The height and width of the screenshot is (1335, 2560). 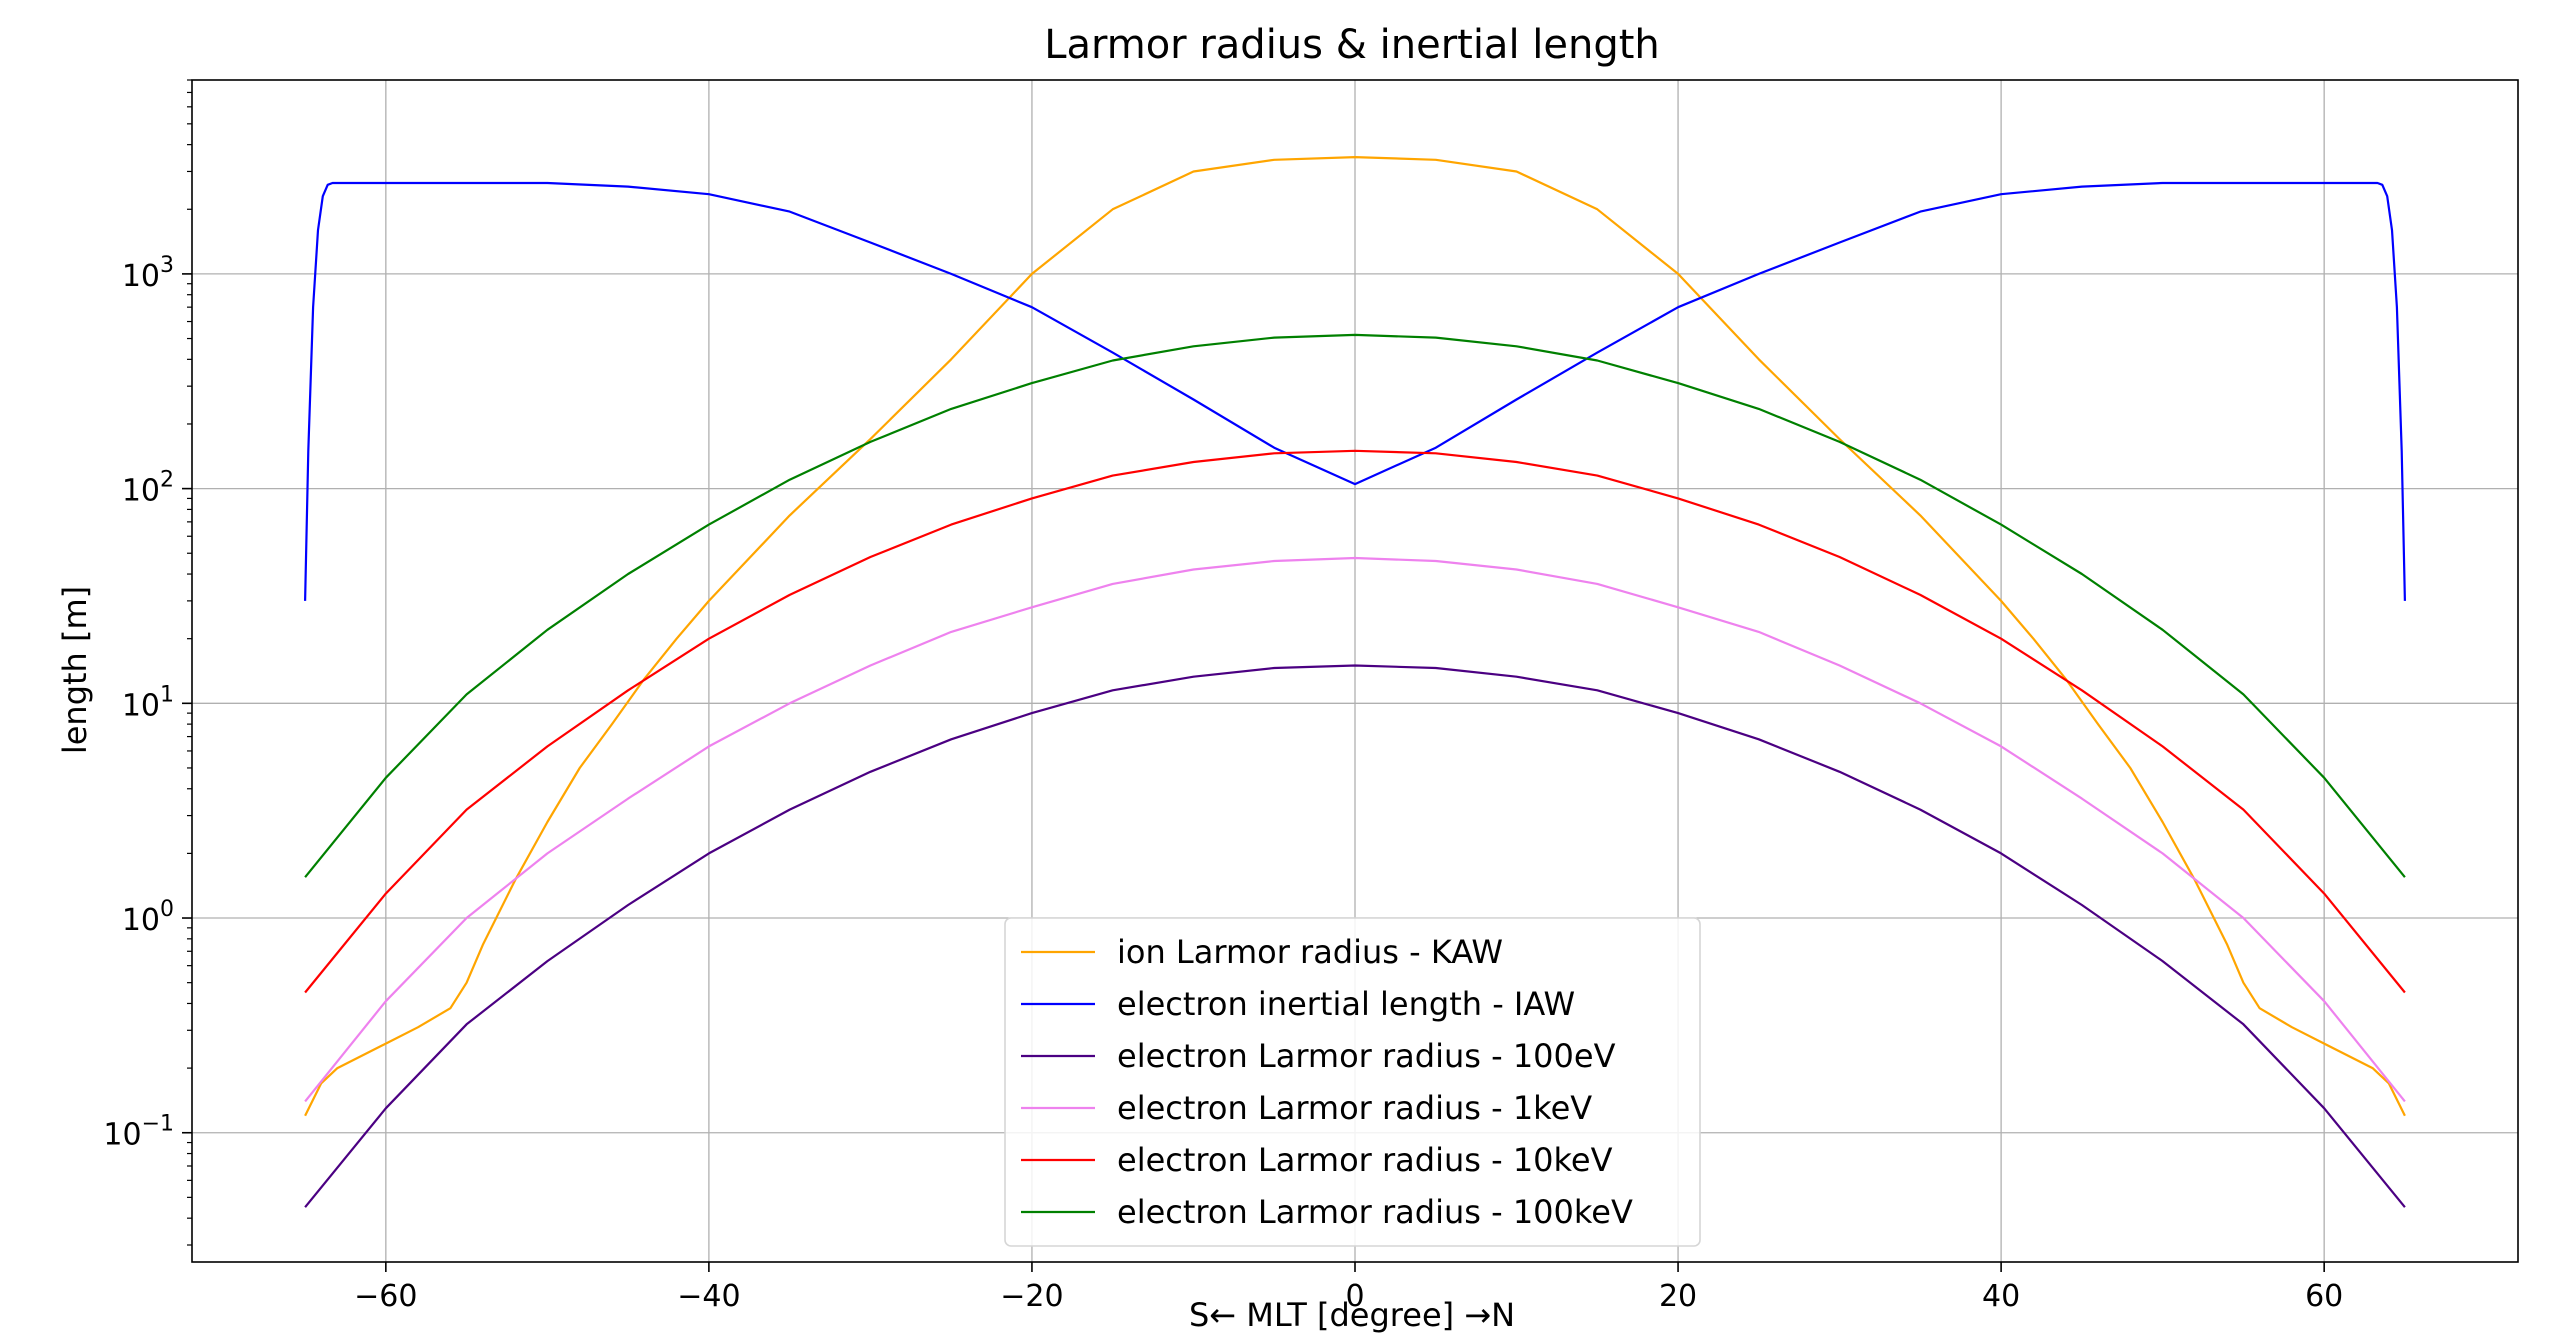 What do you see at coordinates (1366, 1056) in the screenshot?
I see `legend-entry-label: electron Larmor radius - 100eV` at bounding box center [1366, 1056].